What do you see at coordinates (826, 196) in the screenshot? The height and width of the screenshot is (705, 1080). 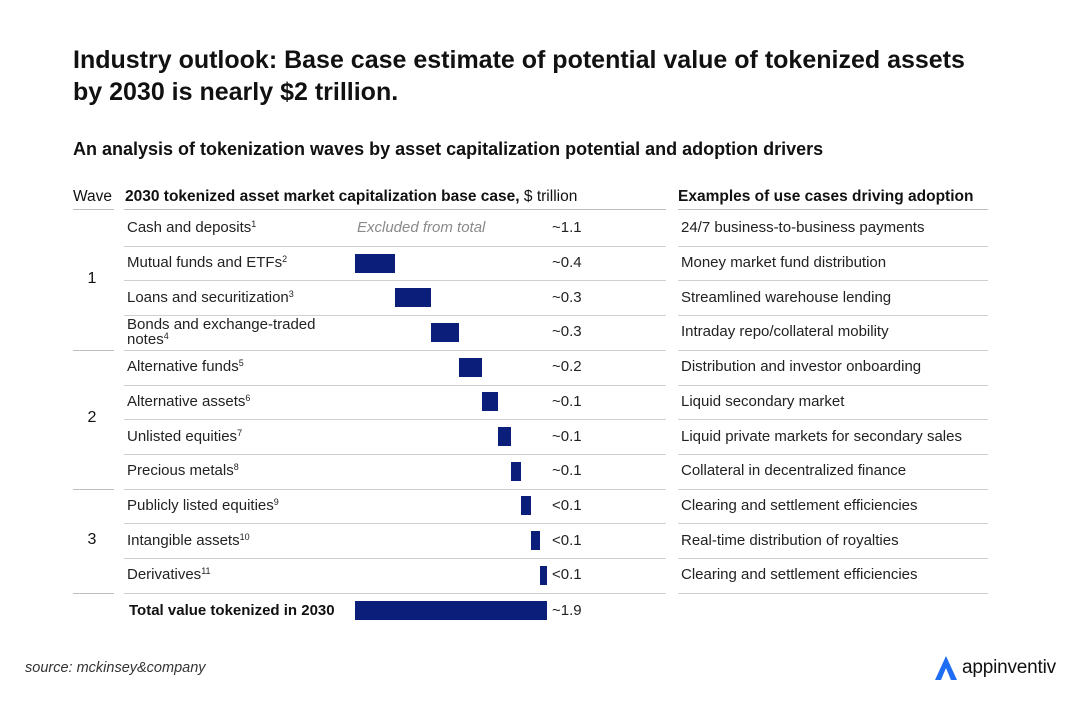 I see `use-case-column-header: Examples of use cases driving adoption` at bounding box center [826, 196].